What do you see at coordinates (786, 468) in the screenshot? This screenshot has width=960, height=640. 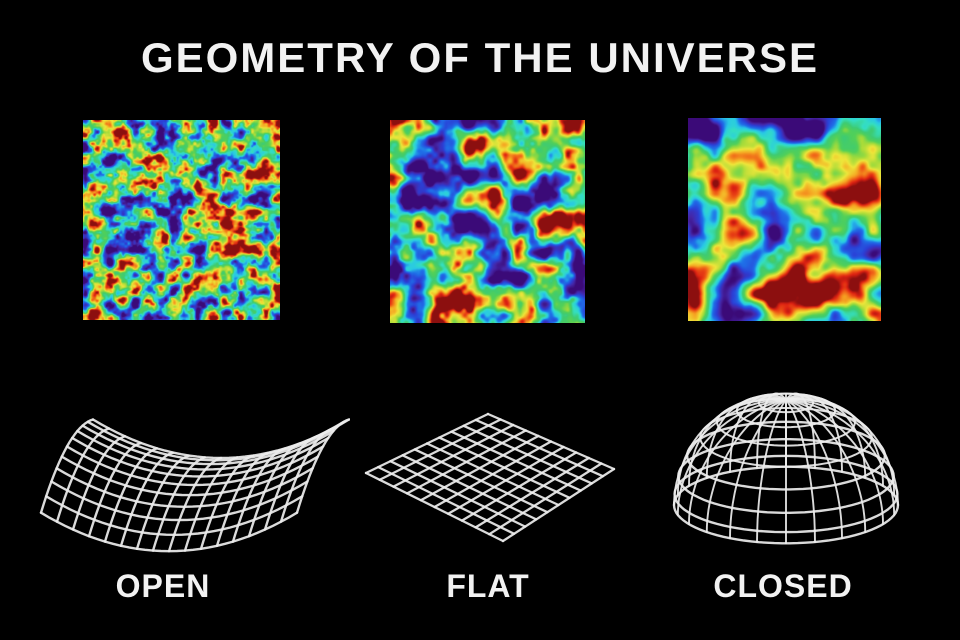 I see `dome-wireframe` at bounding box center [786, 468].